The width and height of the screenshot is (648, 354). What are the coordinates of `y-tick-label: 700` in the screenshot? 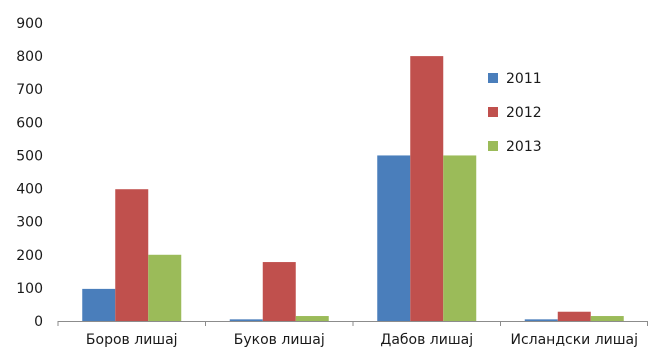 It's located at (29, 90).